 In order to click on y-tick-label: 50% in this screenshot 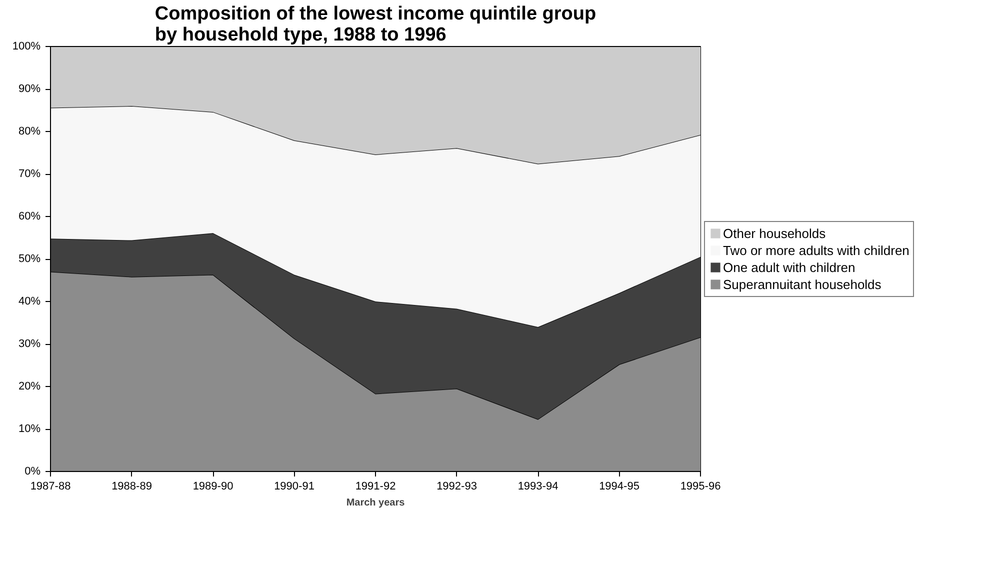, I will do `click(29, 259)`.